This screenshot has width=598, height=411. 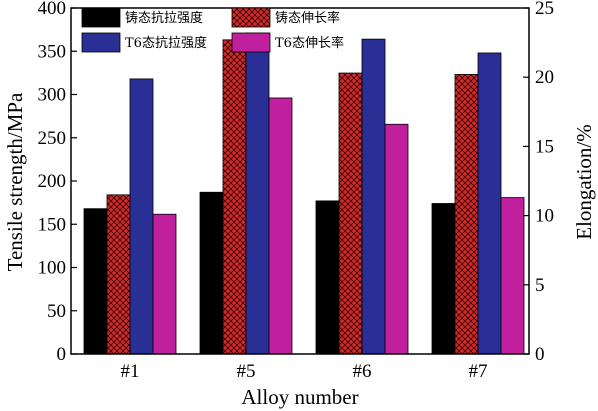 I want to click on x-axis-ticks: #1 #5 #6 #7, so click(x=304, y=365).